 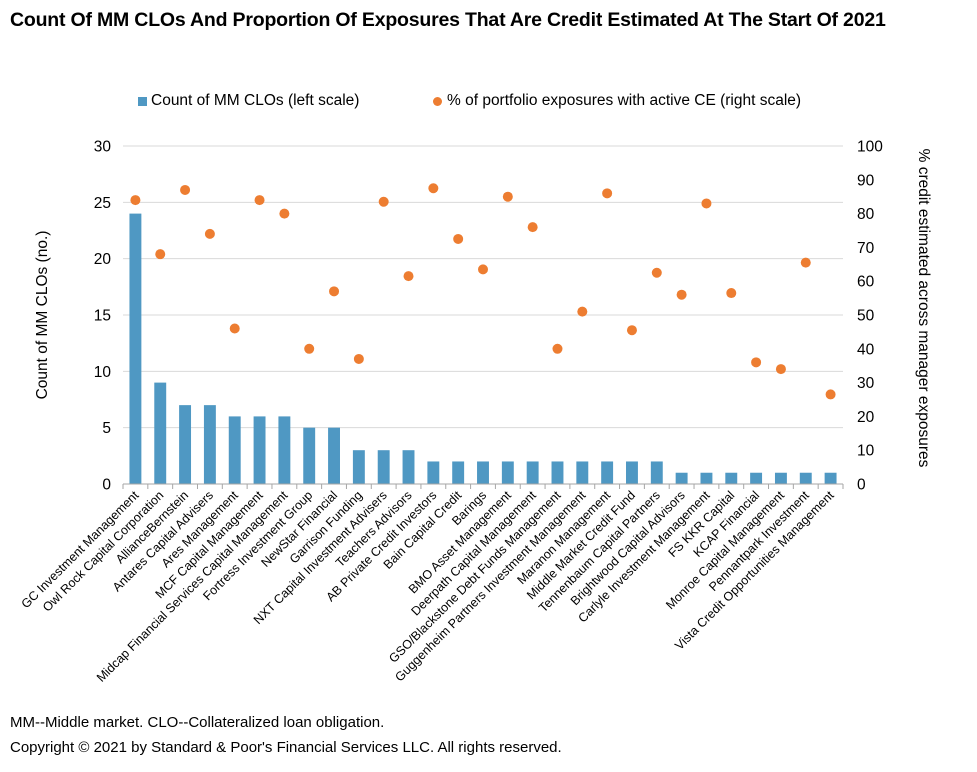 What do you see at coordinates (106, 485) in the screenshot?
I see `y-left-tick-label: 0` at bounding box center [106, 485].